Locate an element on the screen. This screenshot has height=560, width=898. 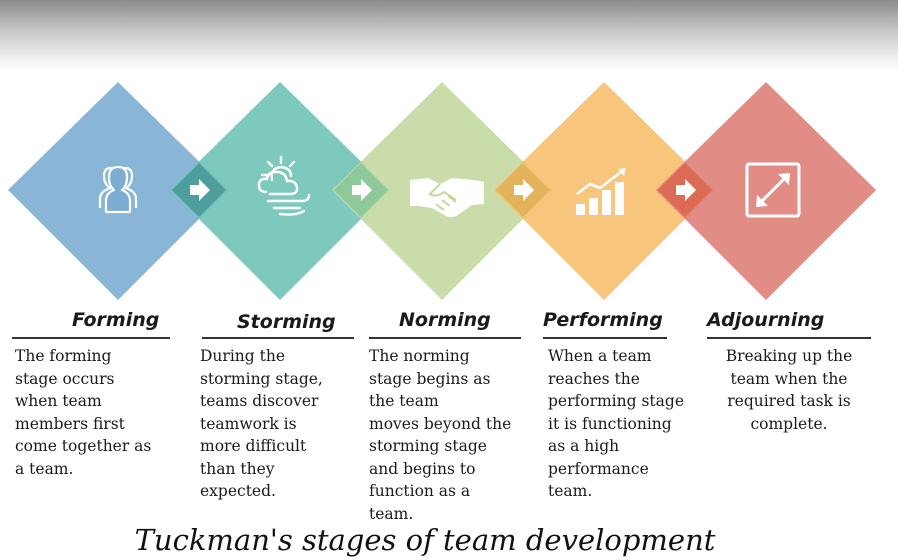
stage-title: Adjourning is located at coordinates (766, 320).